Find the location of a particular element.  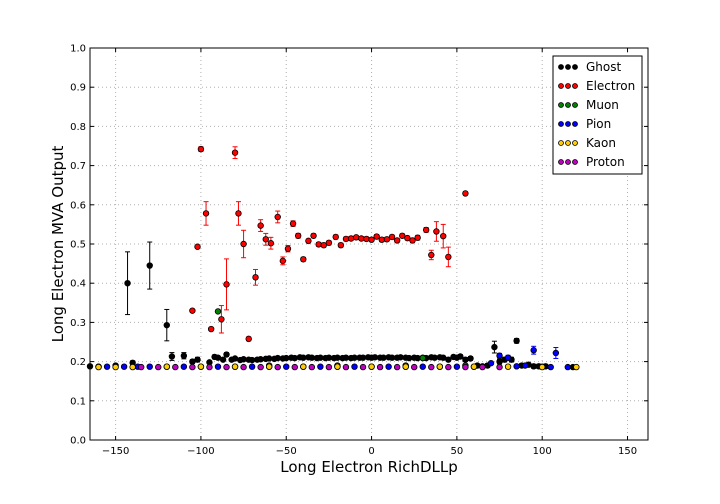

x-axis-title: Long Electron RichDLLp is located at coordinates (369, 467).